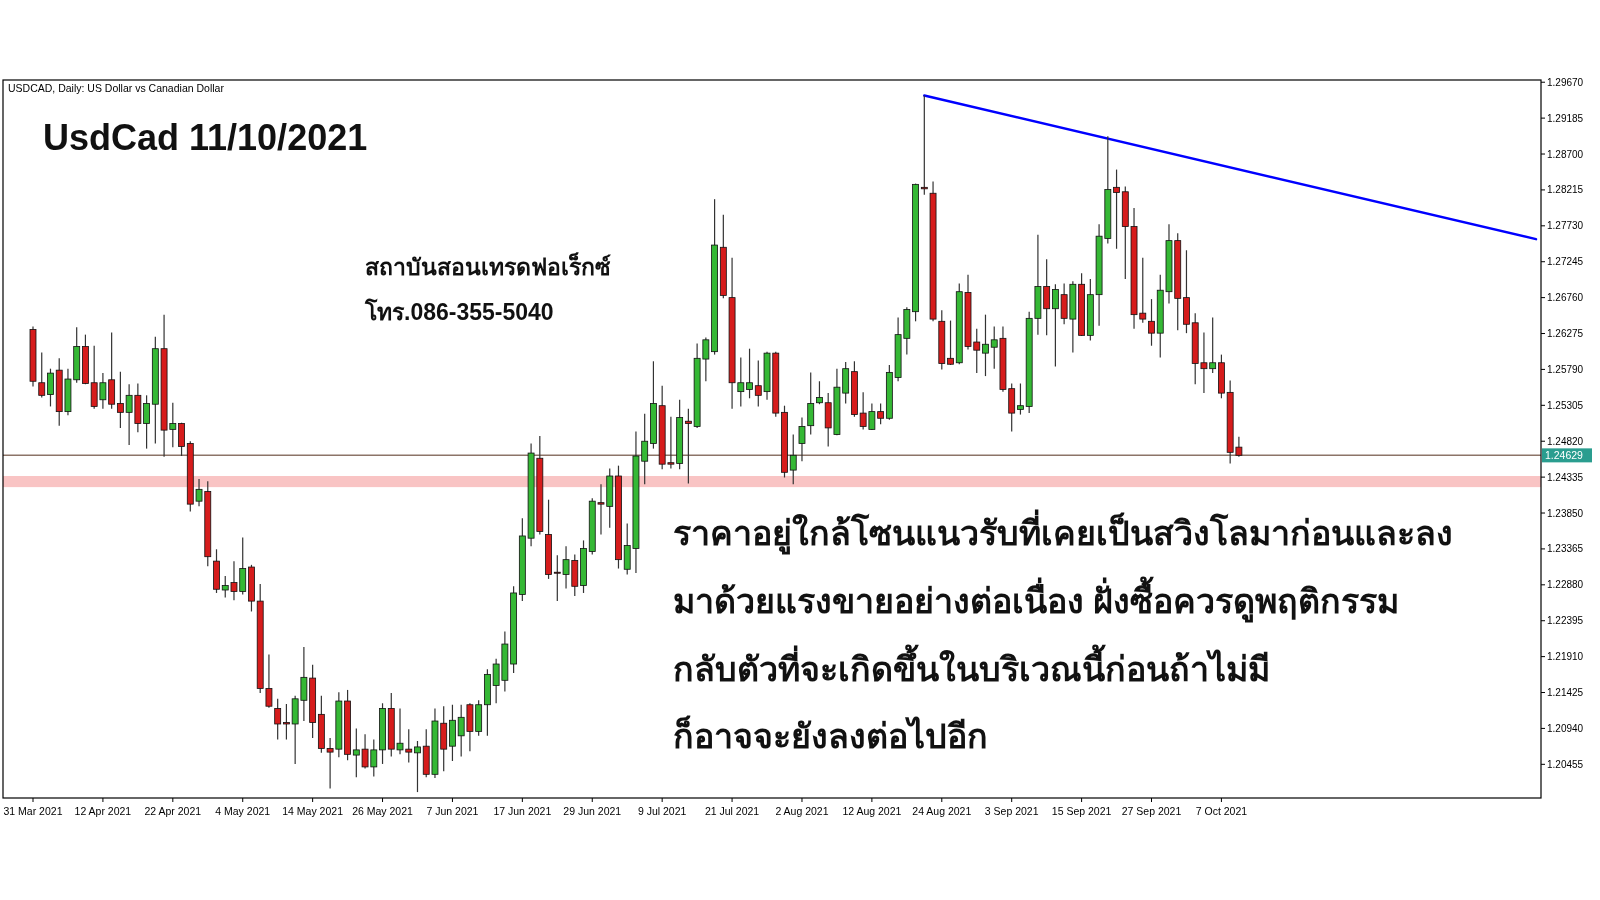 Image resolution: width=1600 pixels, height=900 pixels. What do you see at coordinates (173, 811) in the screenshot?
I see `x-tick-label: 22 Apr 2021` at bounding box center [173, 811].